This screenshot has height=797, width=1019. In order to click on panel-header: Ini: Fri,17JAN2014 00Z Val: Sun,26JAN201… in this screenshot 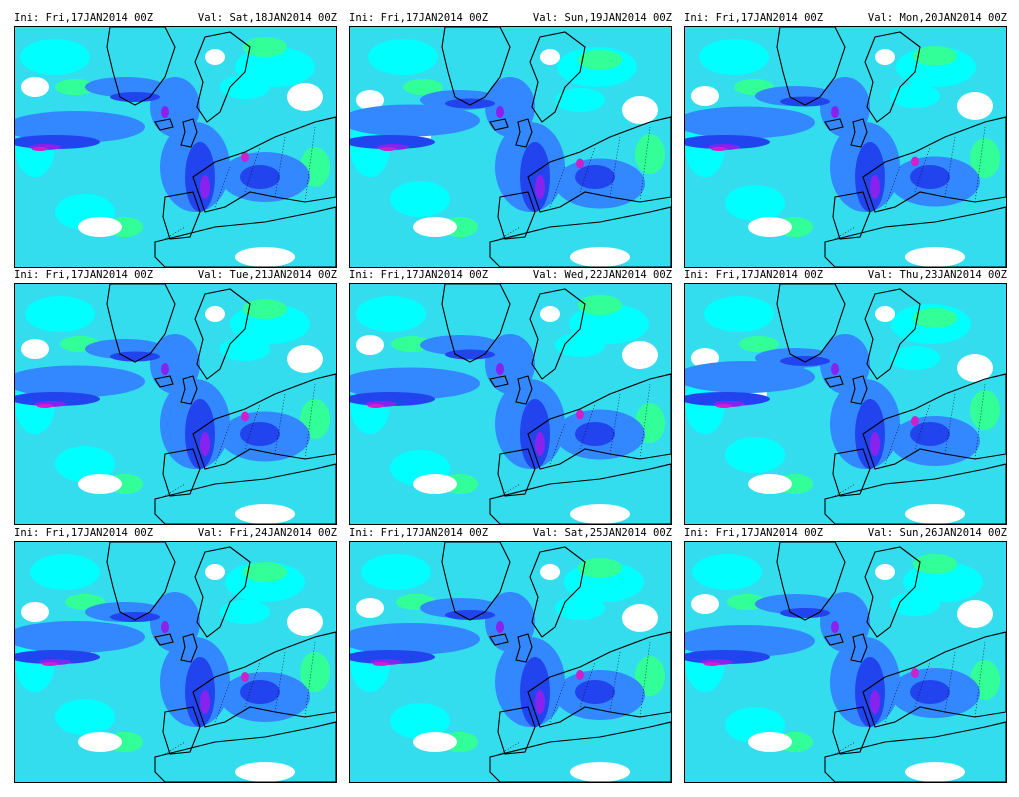, I will do `click(845, 533)`.